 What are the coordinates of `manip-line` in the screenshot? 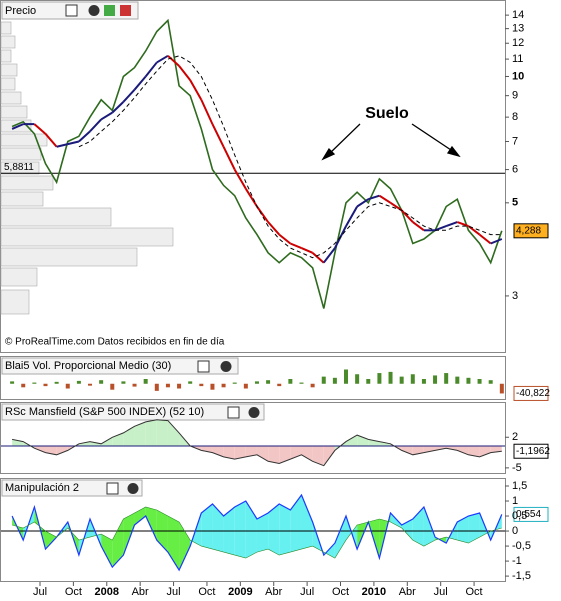 It's located at (257, 532).